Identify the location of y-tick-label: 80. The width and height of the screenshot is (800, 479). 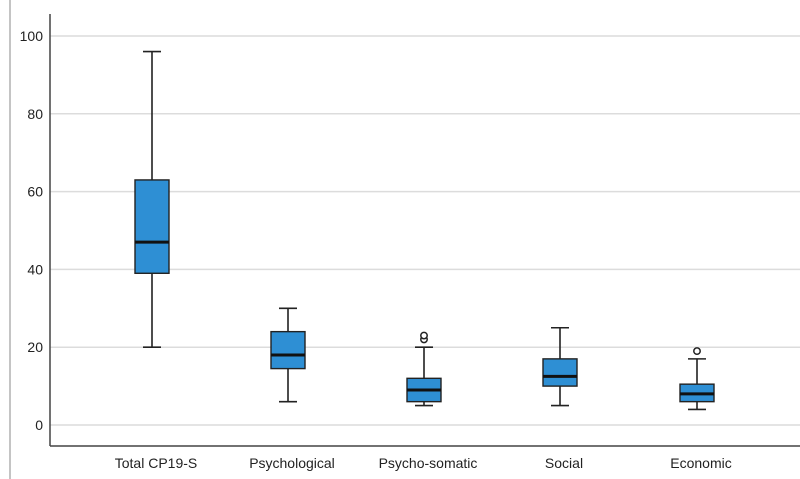
(35, 114).